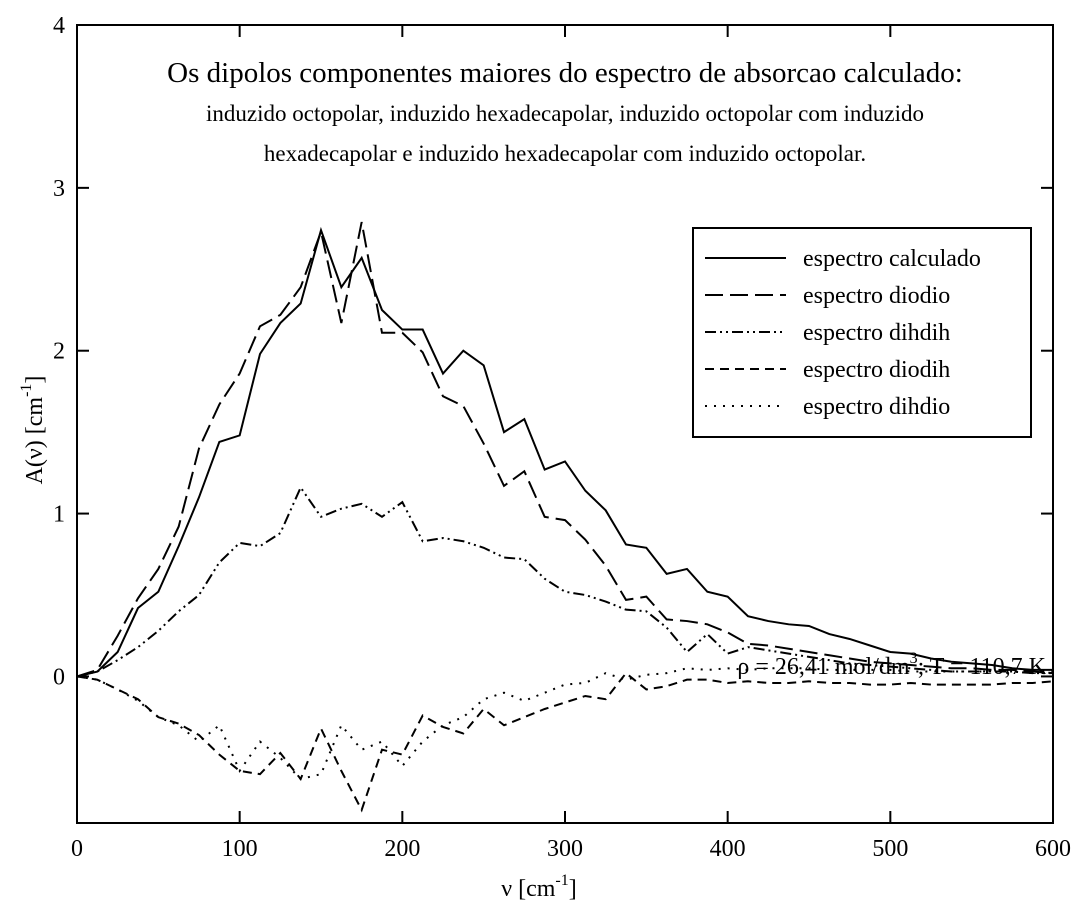 This screenshot has height=909, width=1080. I want to click on legend-label: espectro dihdio, so click(876, 407).